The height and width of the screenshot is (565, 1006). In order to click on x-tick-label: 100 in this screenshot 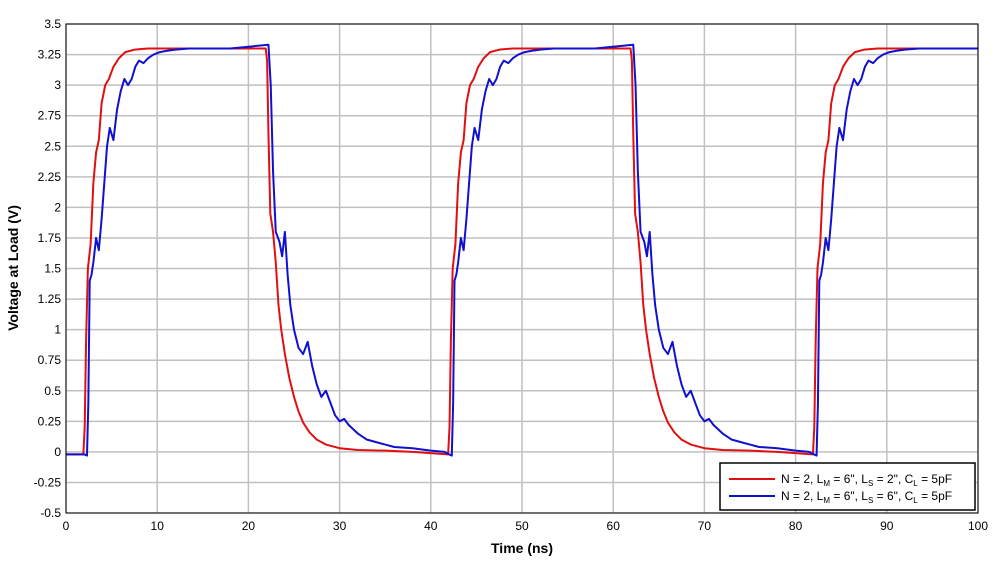, I will do `click(978, 526)`.